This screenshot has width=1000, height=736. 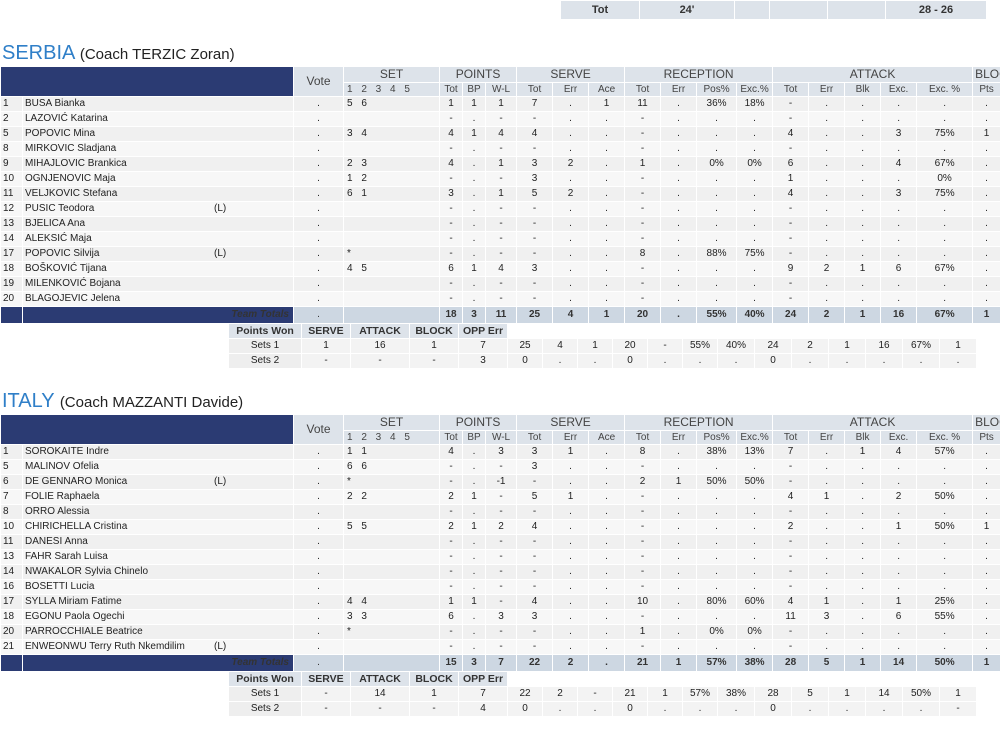 I want to click on points-won-col-header: ATTACK, so click(x=380, y=679).